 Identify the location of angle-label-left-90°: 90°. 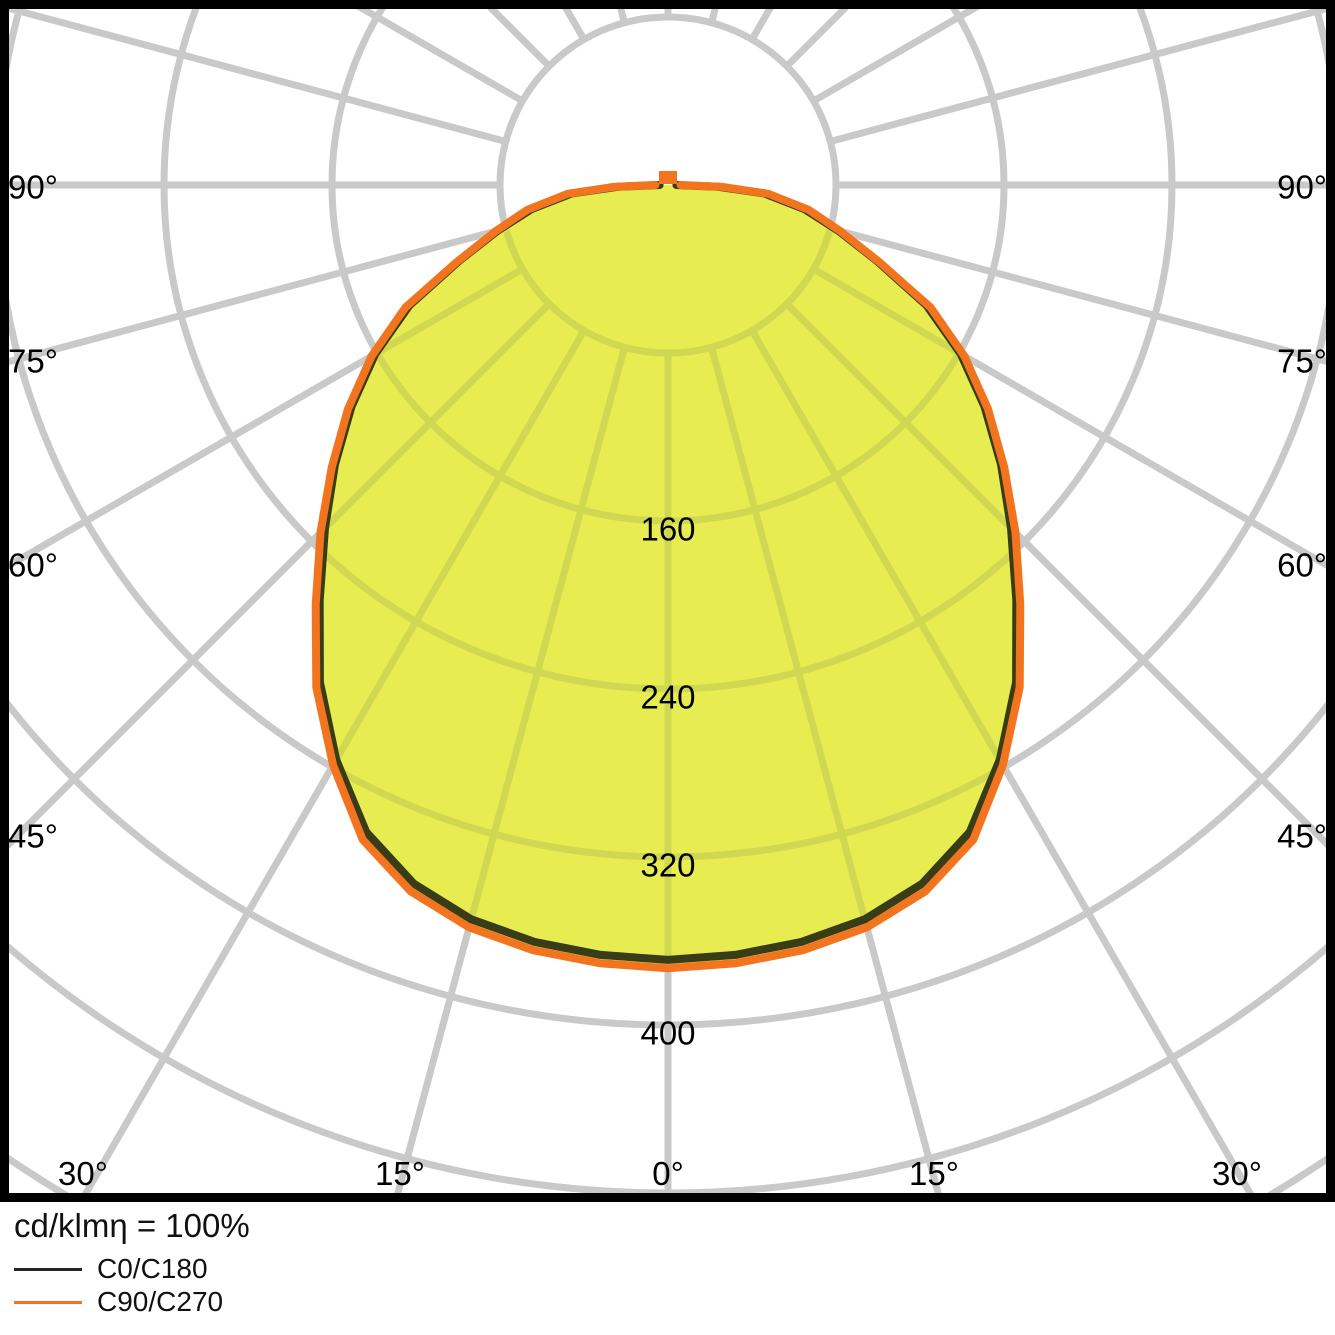
(33, 187).